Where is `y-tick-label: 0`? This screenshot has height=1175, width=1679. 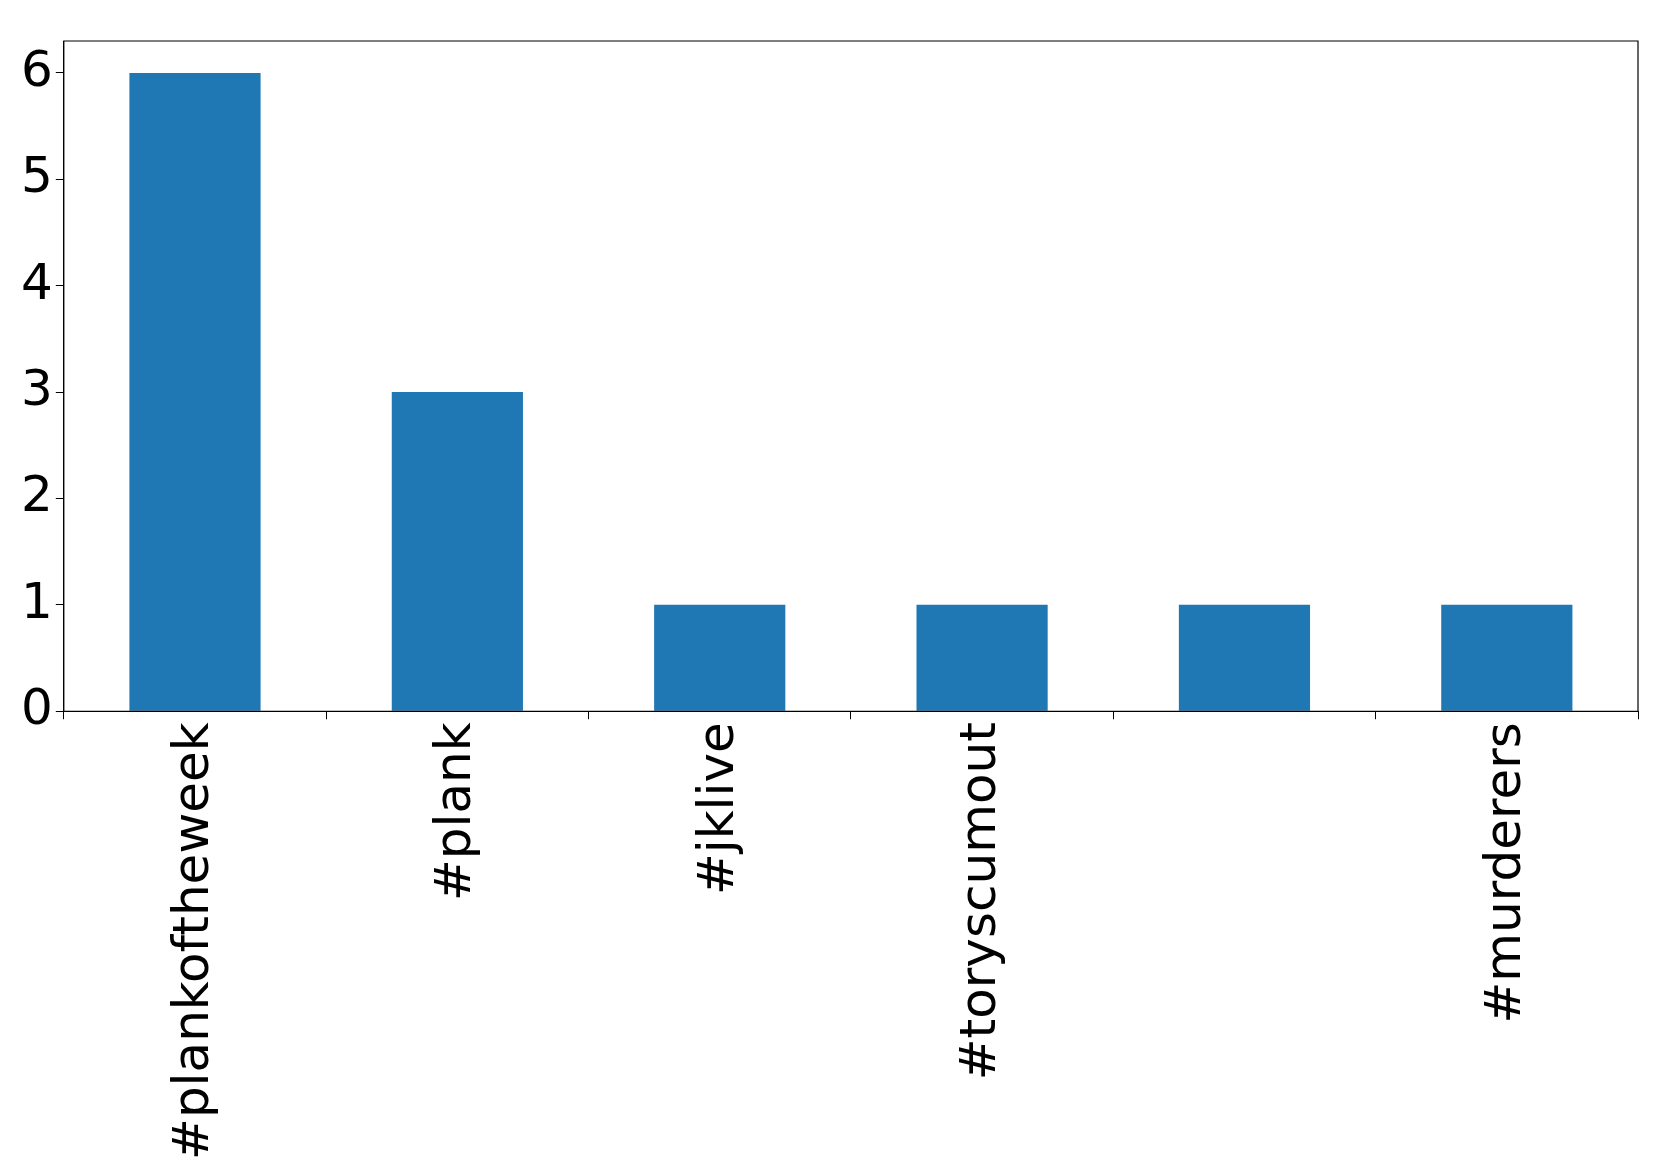 y-tick-label: 0 is located at coordinates (37, 707).